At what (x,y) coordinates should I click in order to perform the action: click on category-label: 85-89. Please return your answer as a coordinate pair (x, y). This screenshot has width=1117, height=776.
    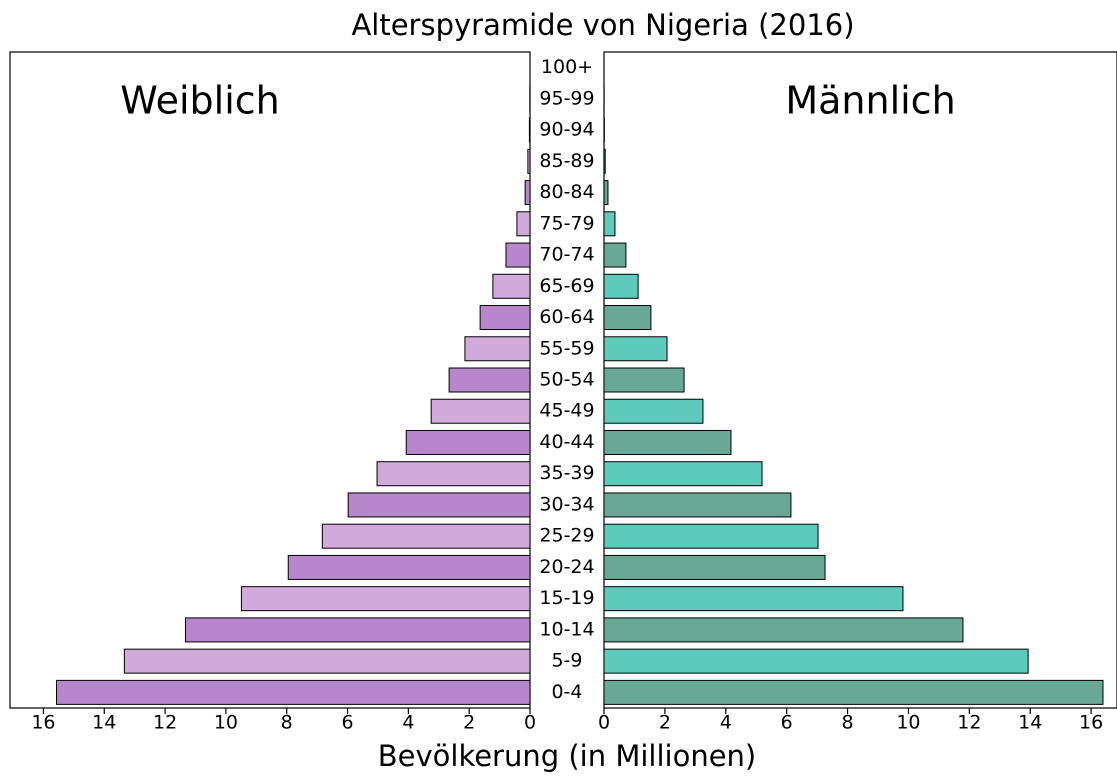
    Looking at the image, I should click on (566, 161).